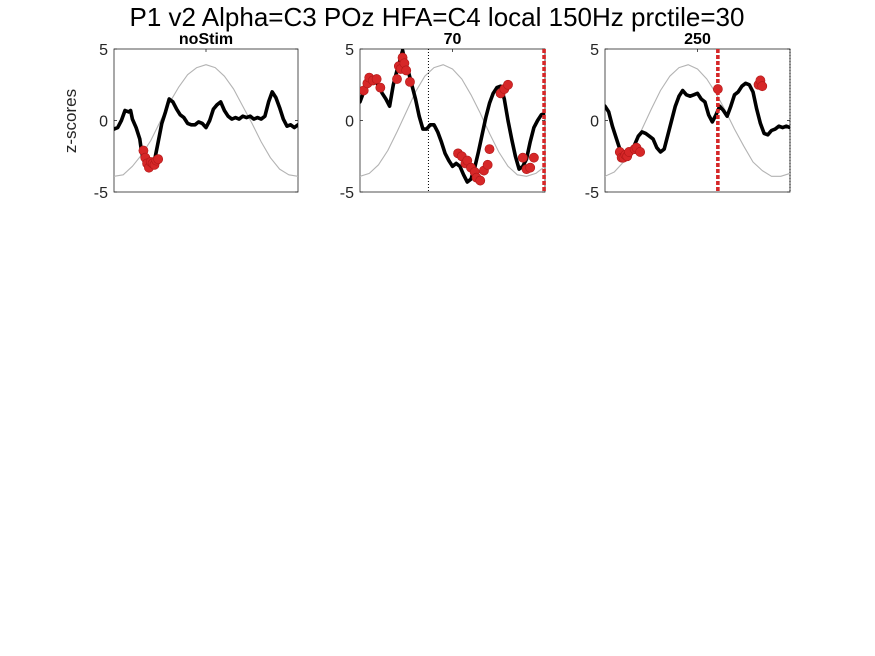 The width and height of the screenshot is (875, 656). Describe the element at coordinates (70, 121) in the screenshot. I see `y-axis-label: z-scores` at that location.